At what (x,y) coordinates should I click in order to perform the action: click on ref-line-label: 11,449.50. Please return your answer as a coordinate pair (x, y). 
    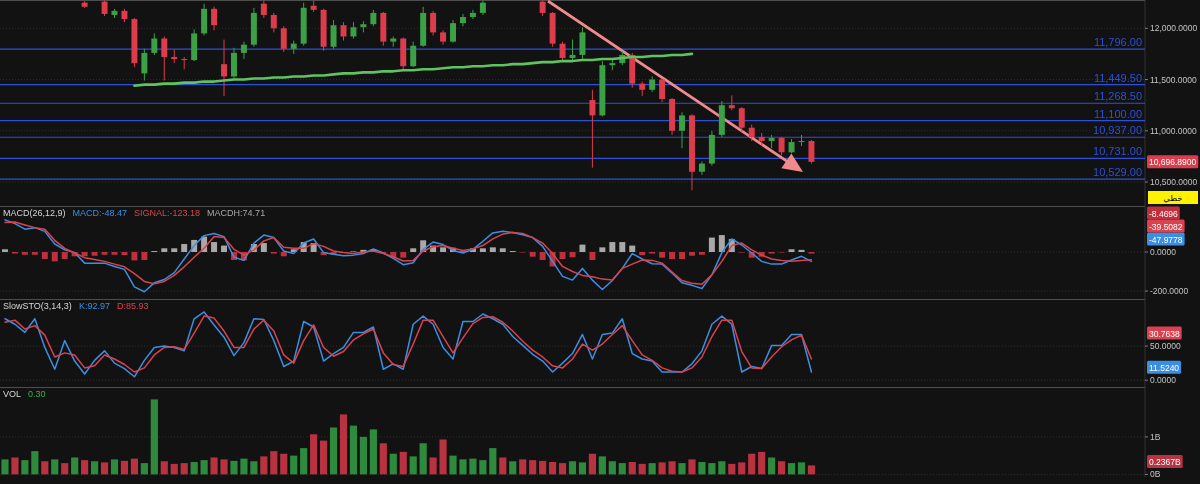
    Looking at the image, I should click on (1117, 77).